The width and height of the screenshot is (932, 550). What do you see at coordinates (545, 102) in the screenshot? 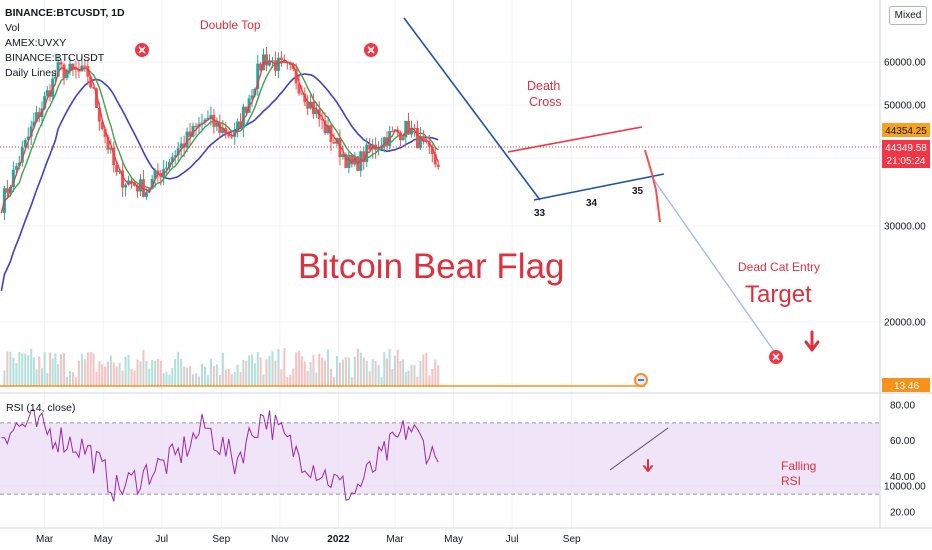
I see `death-cross-annotation-line2: Cross` at bounding box center [545, 102].